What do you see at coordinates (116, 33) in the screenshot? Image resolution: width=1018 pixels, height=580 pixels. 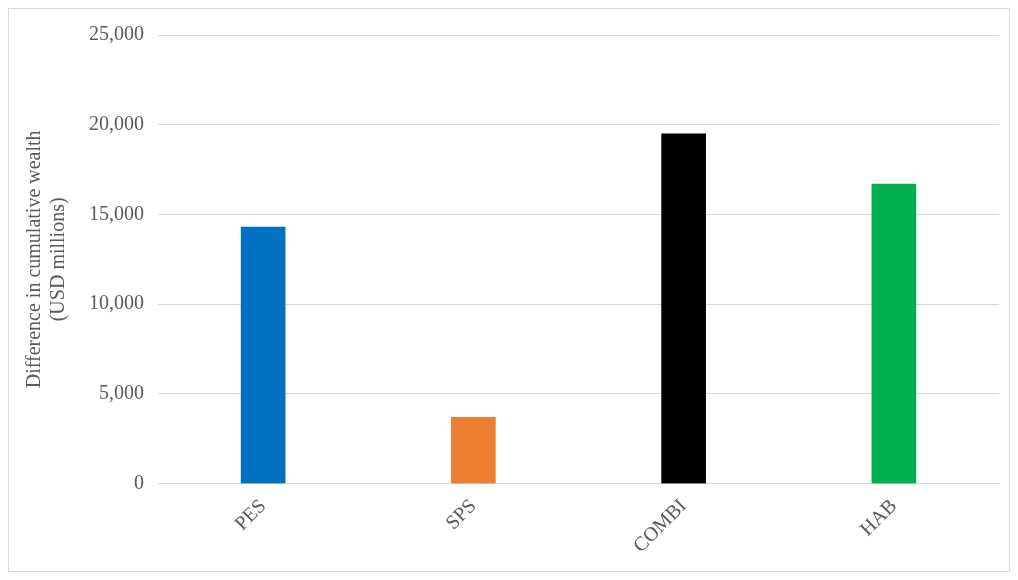 I see `y-tick-label: 25,000` at bounding box center [116, 33].